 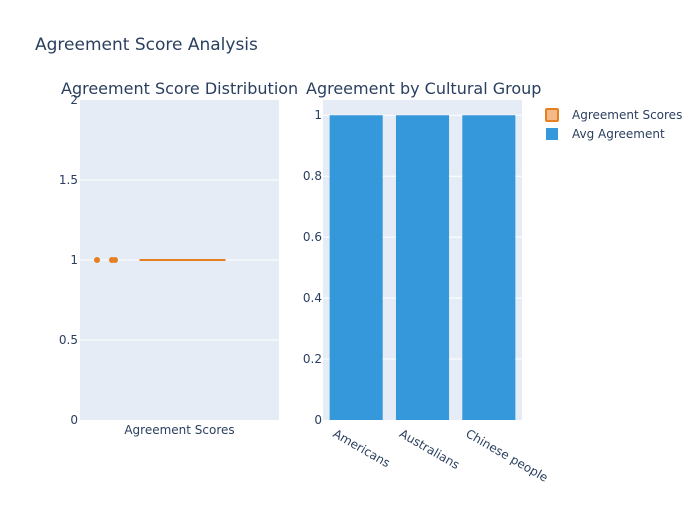 I want to click on bar-chinese-people, so click(x=489, y=267).